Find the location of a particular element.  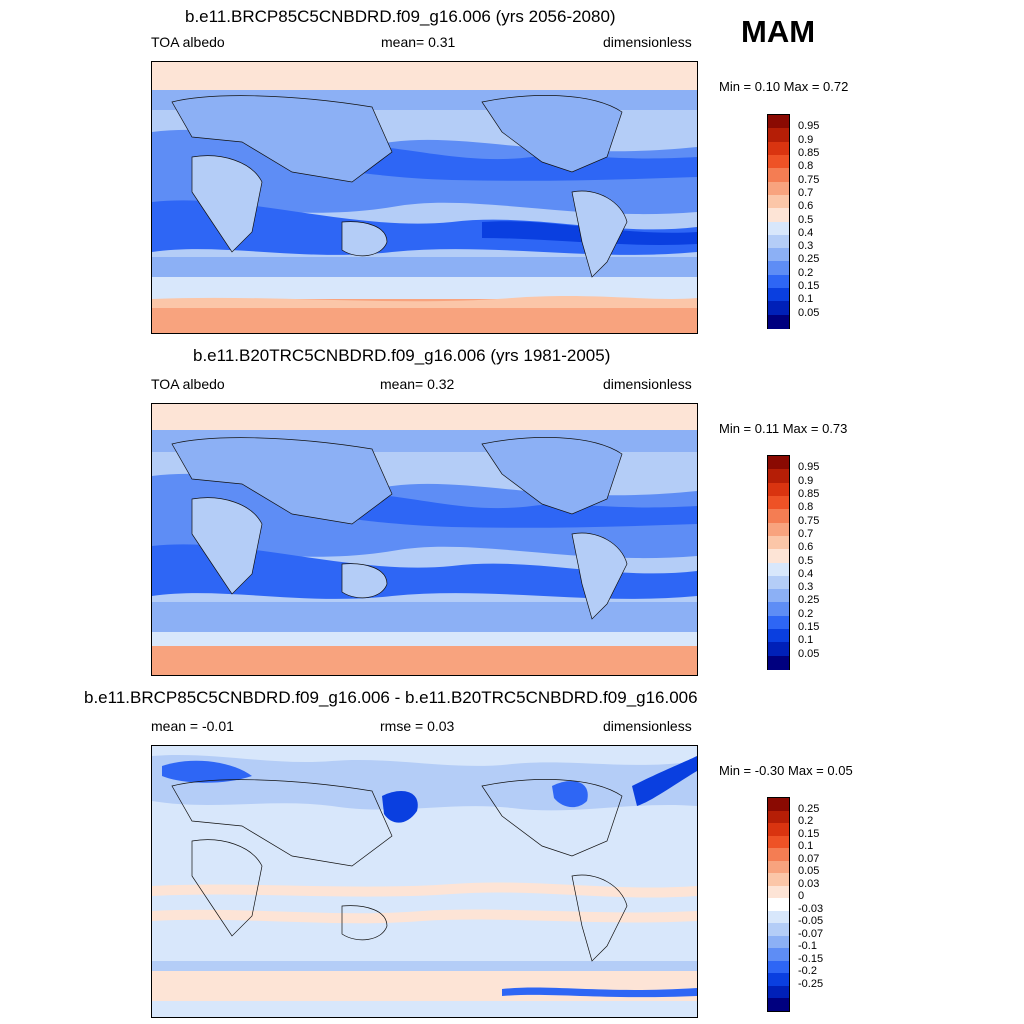

colorbar-level-label: -0.03 is located at coordinates (811, 908).